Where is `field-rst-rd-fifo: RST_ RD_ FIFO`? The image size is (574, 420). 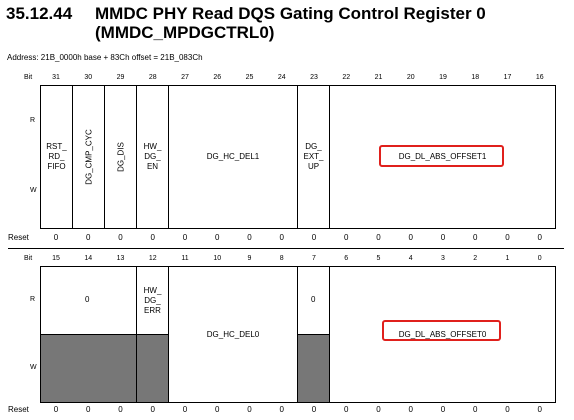 field-rst-rd-fifo: RST_ RD_ FIFO is located at coordinates (56, 157).